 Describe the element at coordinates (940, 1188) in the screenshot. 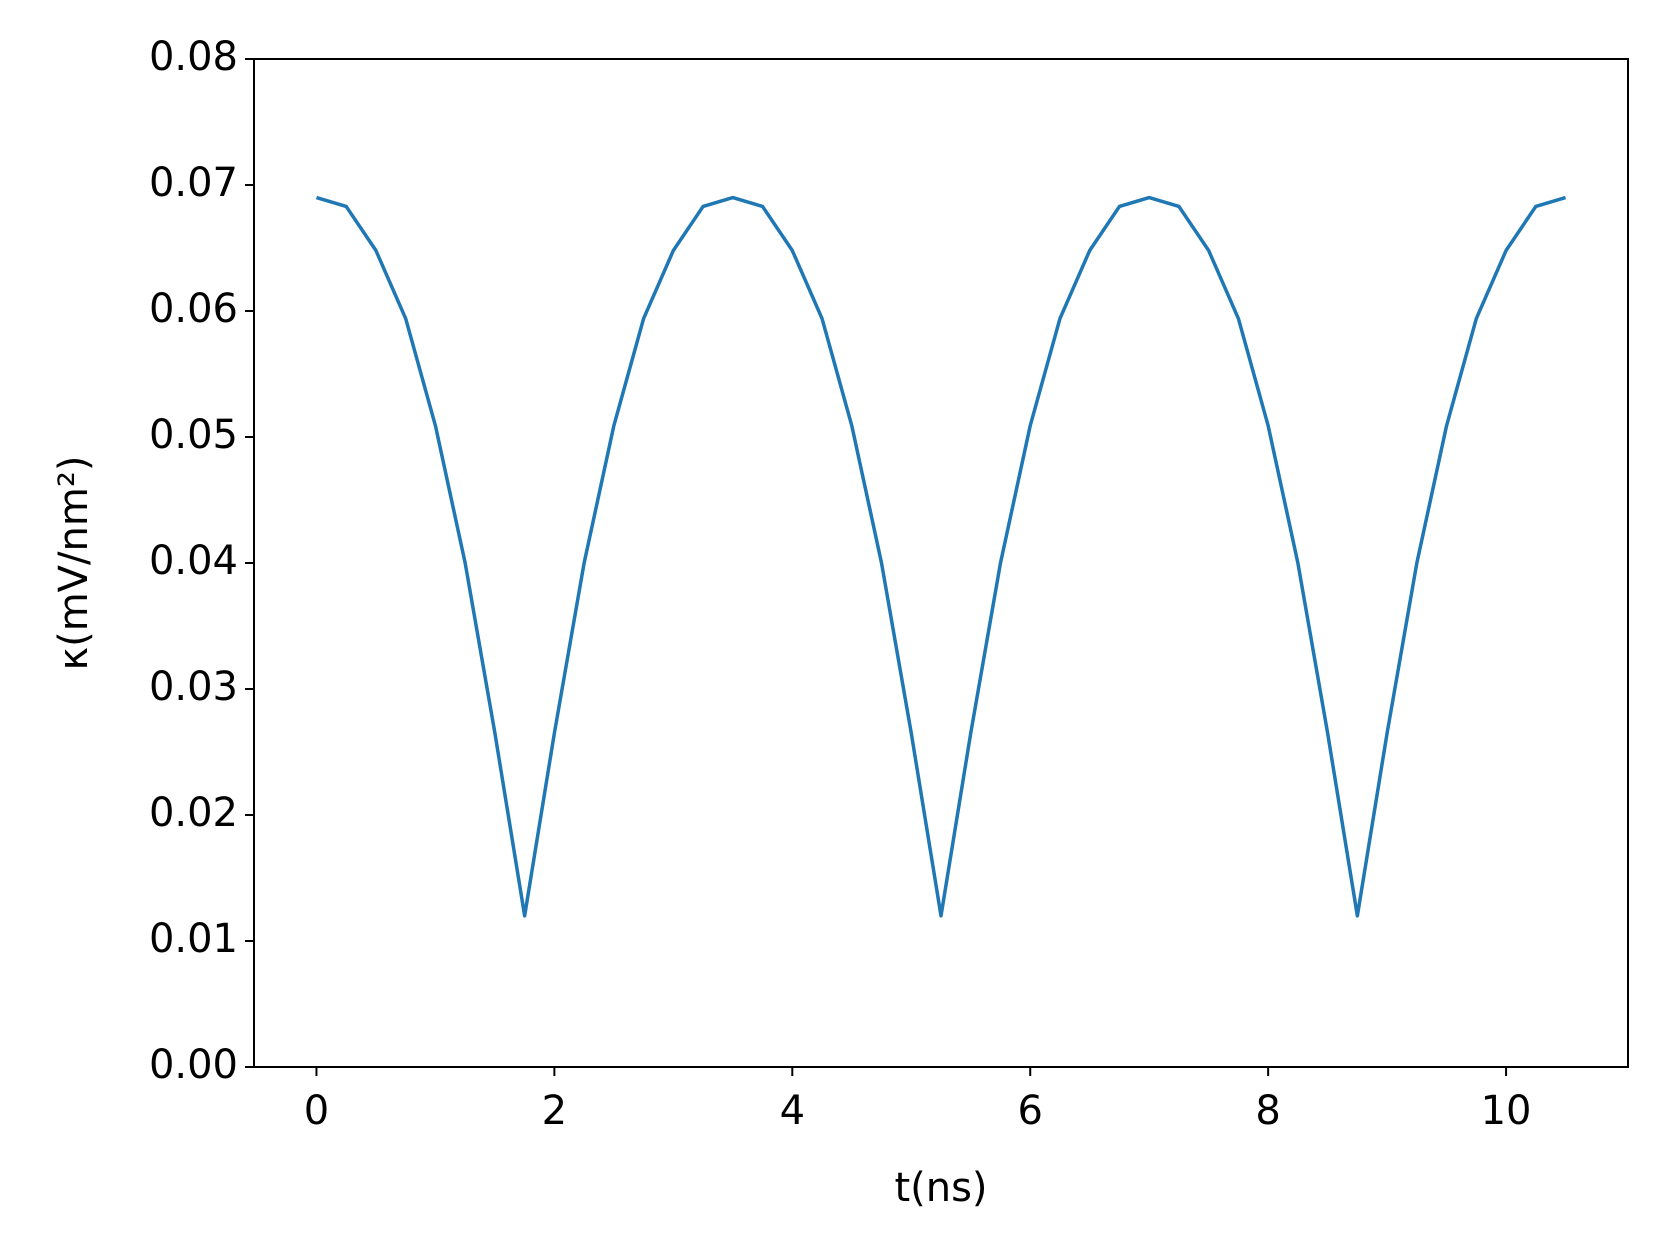

I see `x-axis-label: t(ns)` at that location.